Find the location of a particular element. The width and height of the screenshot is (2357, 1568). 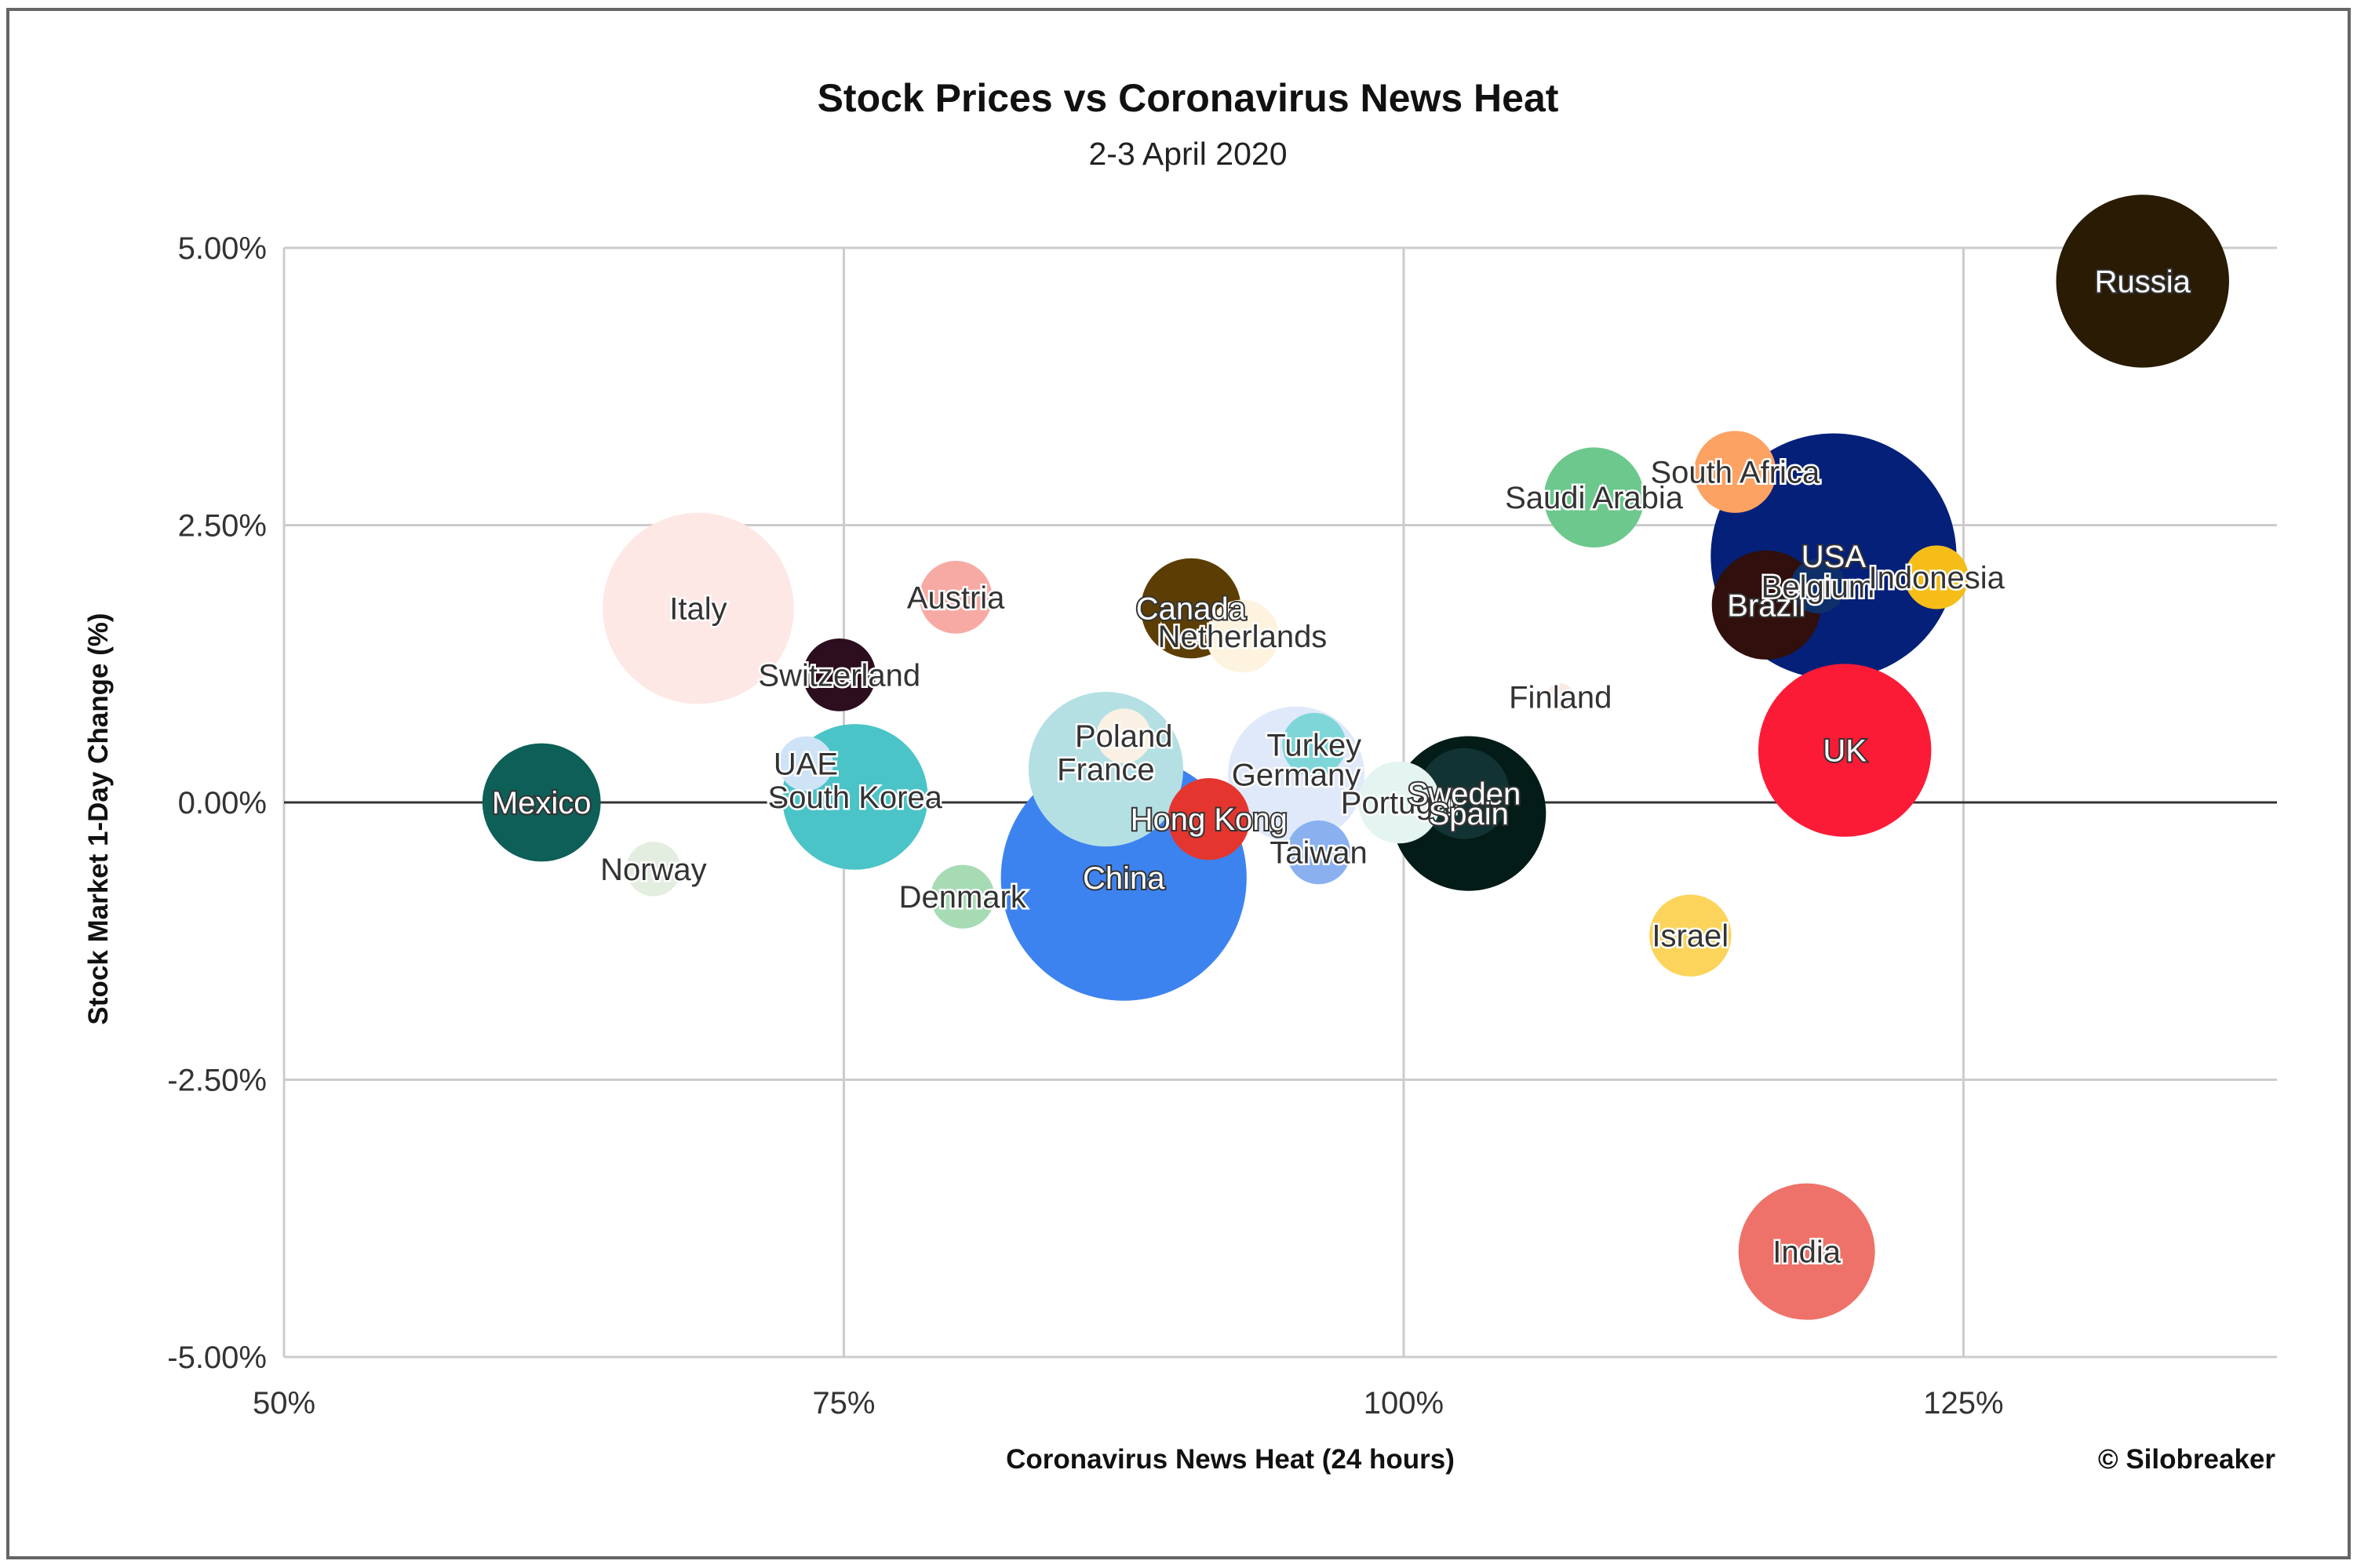

bubble-label-mexico: Mexico is located at coordinates (542, 803).